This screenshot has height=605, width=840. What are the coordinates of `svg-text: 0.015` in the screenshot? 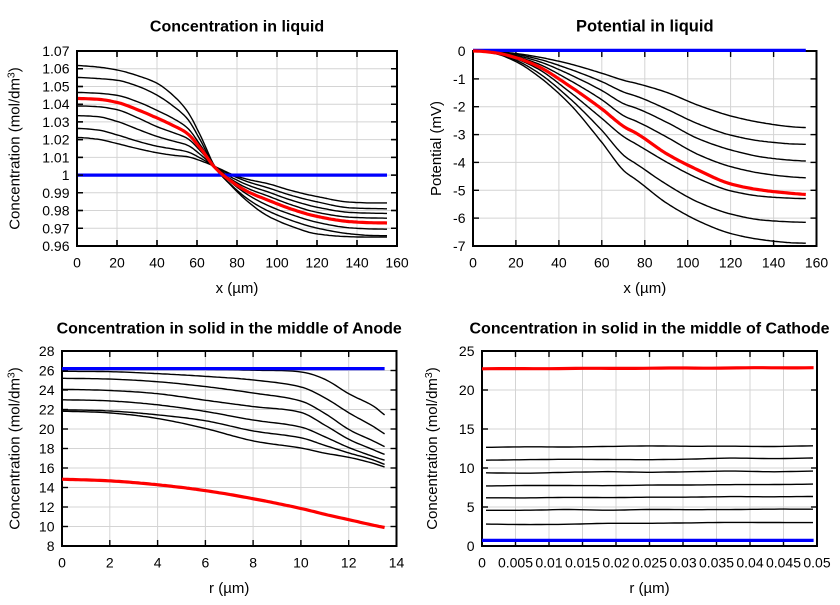 It's located at (582, 563).